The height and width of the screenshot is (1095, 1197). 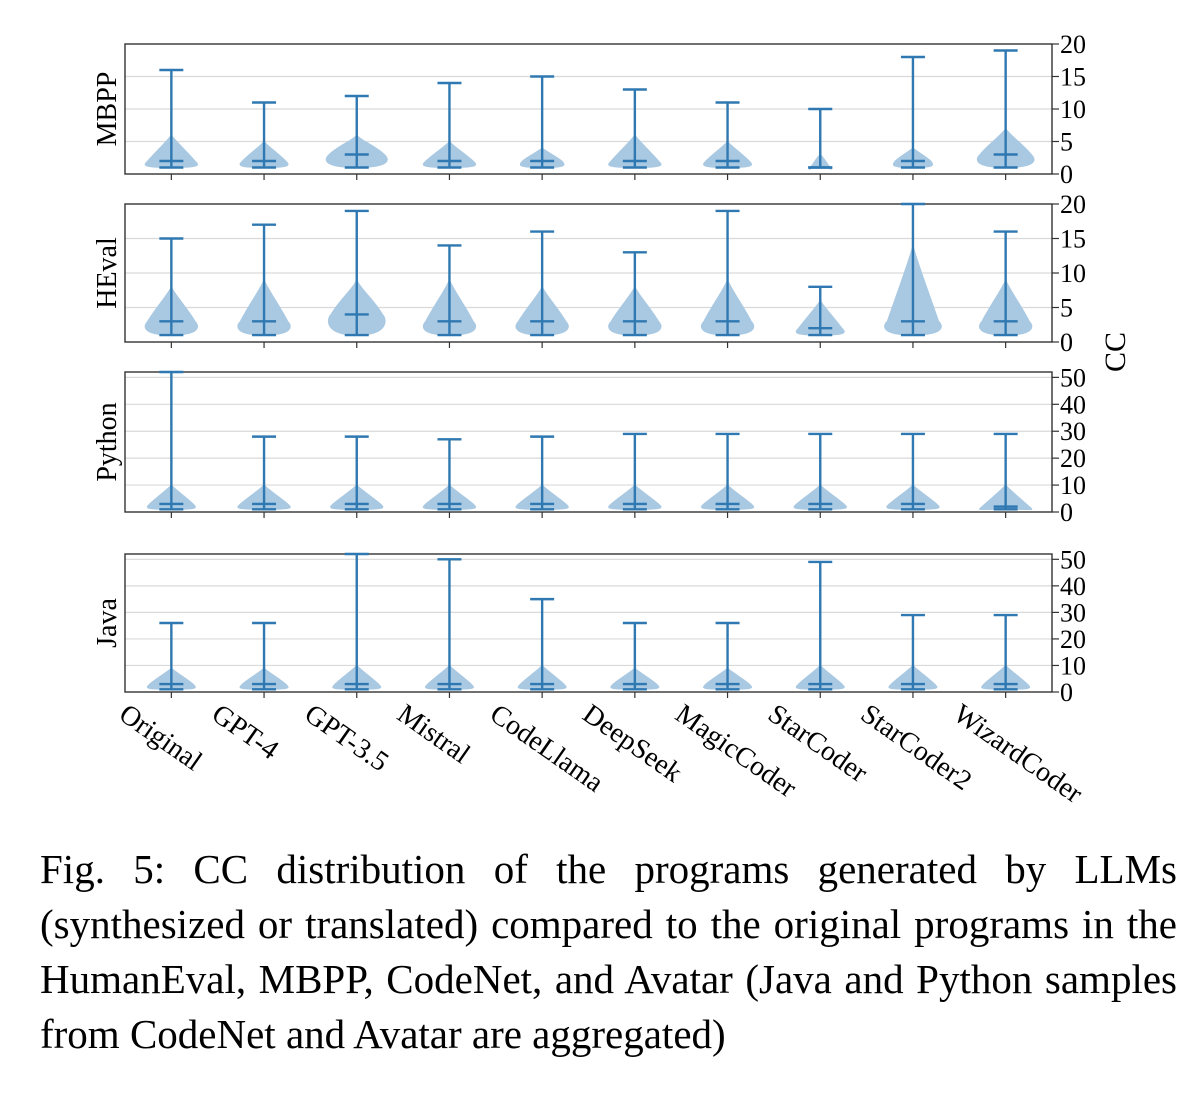 I want to click on x-tick-label: GPT-4, so click(x=245, y=732).